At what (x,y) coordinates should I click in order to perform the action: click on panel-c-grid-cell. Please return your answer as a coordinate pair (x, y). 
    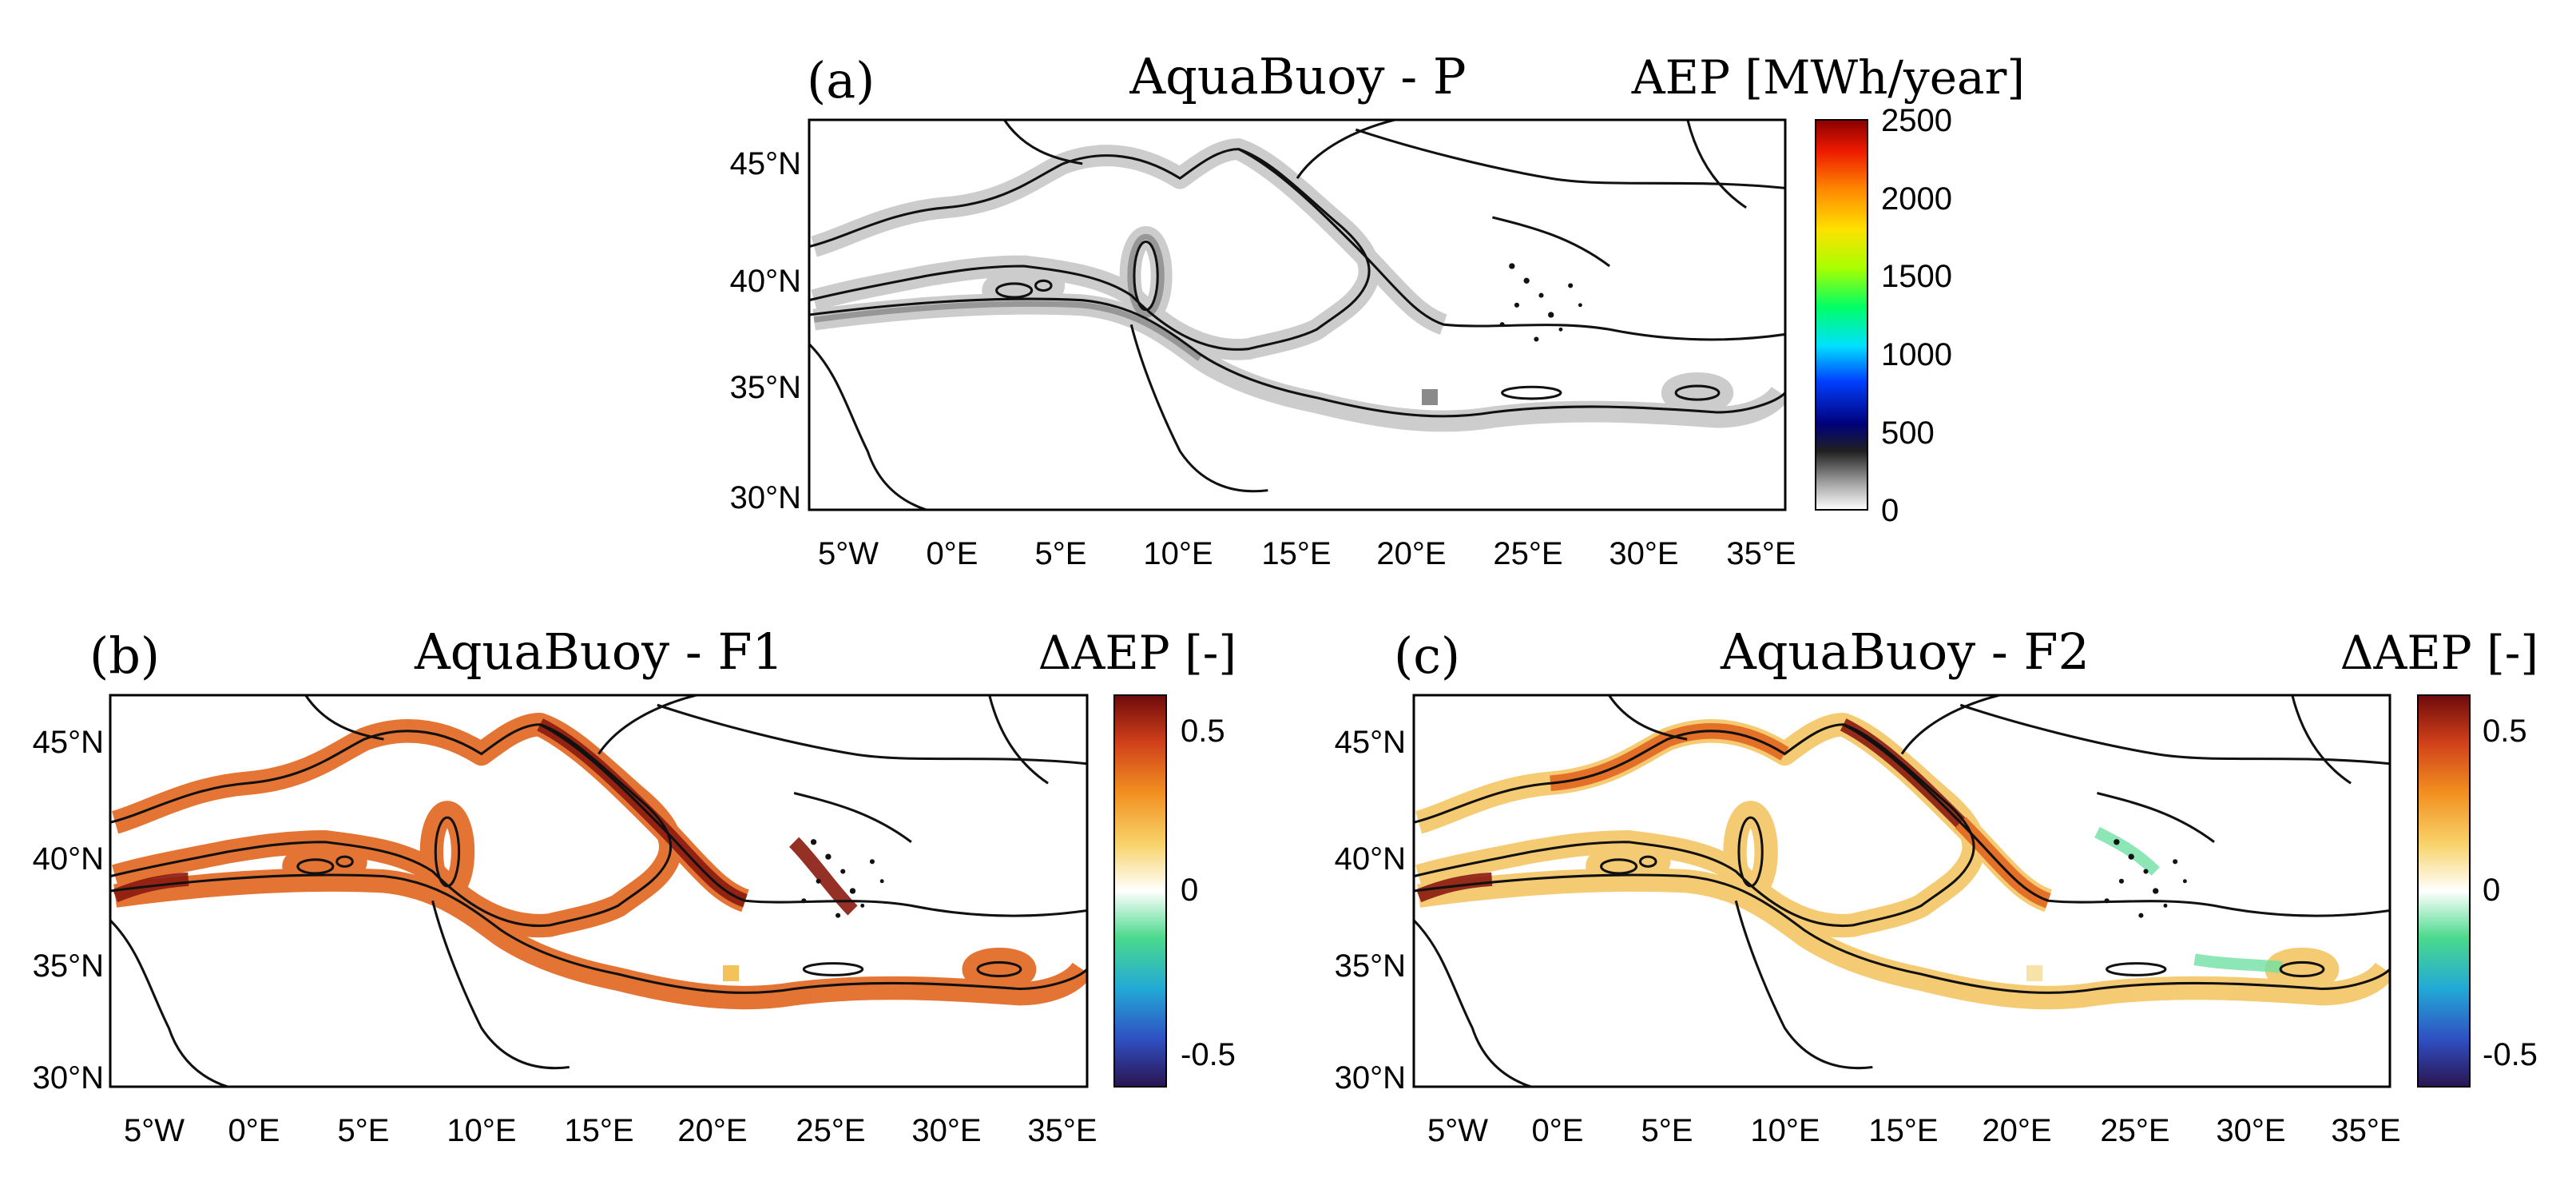
    Looking at the image, I should click on (2034, 973).